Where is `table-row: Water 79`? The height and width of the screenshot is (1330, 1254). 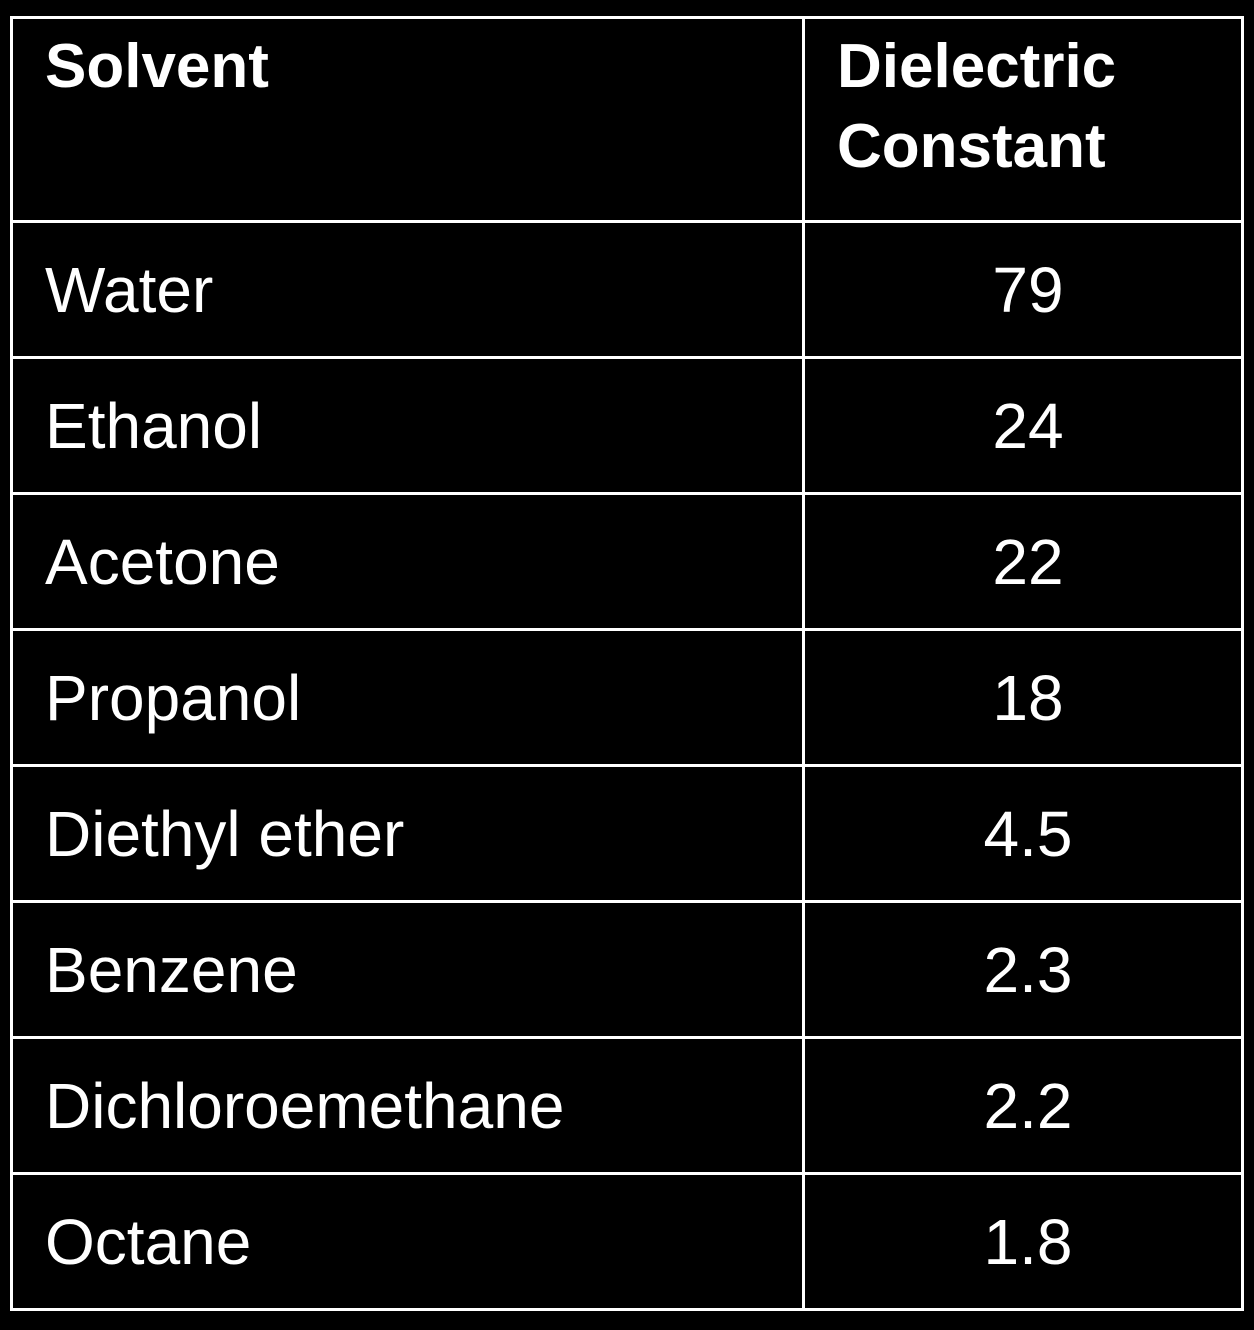
table-row: Water 79 is located at coordinates (627, 289).